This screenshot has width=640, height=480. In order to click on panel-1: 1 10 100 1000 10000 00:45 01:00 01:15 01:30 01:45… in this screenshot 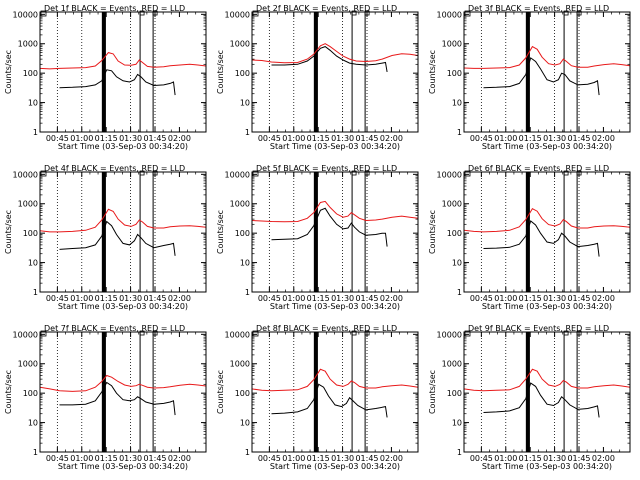, I will do `click(105, 77)`.